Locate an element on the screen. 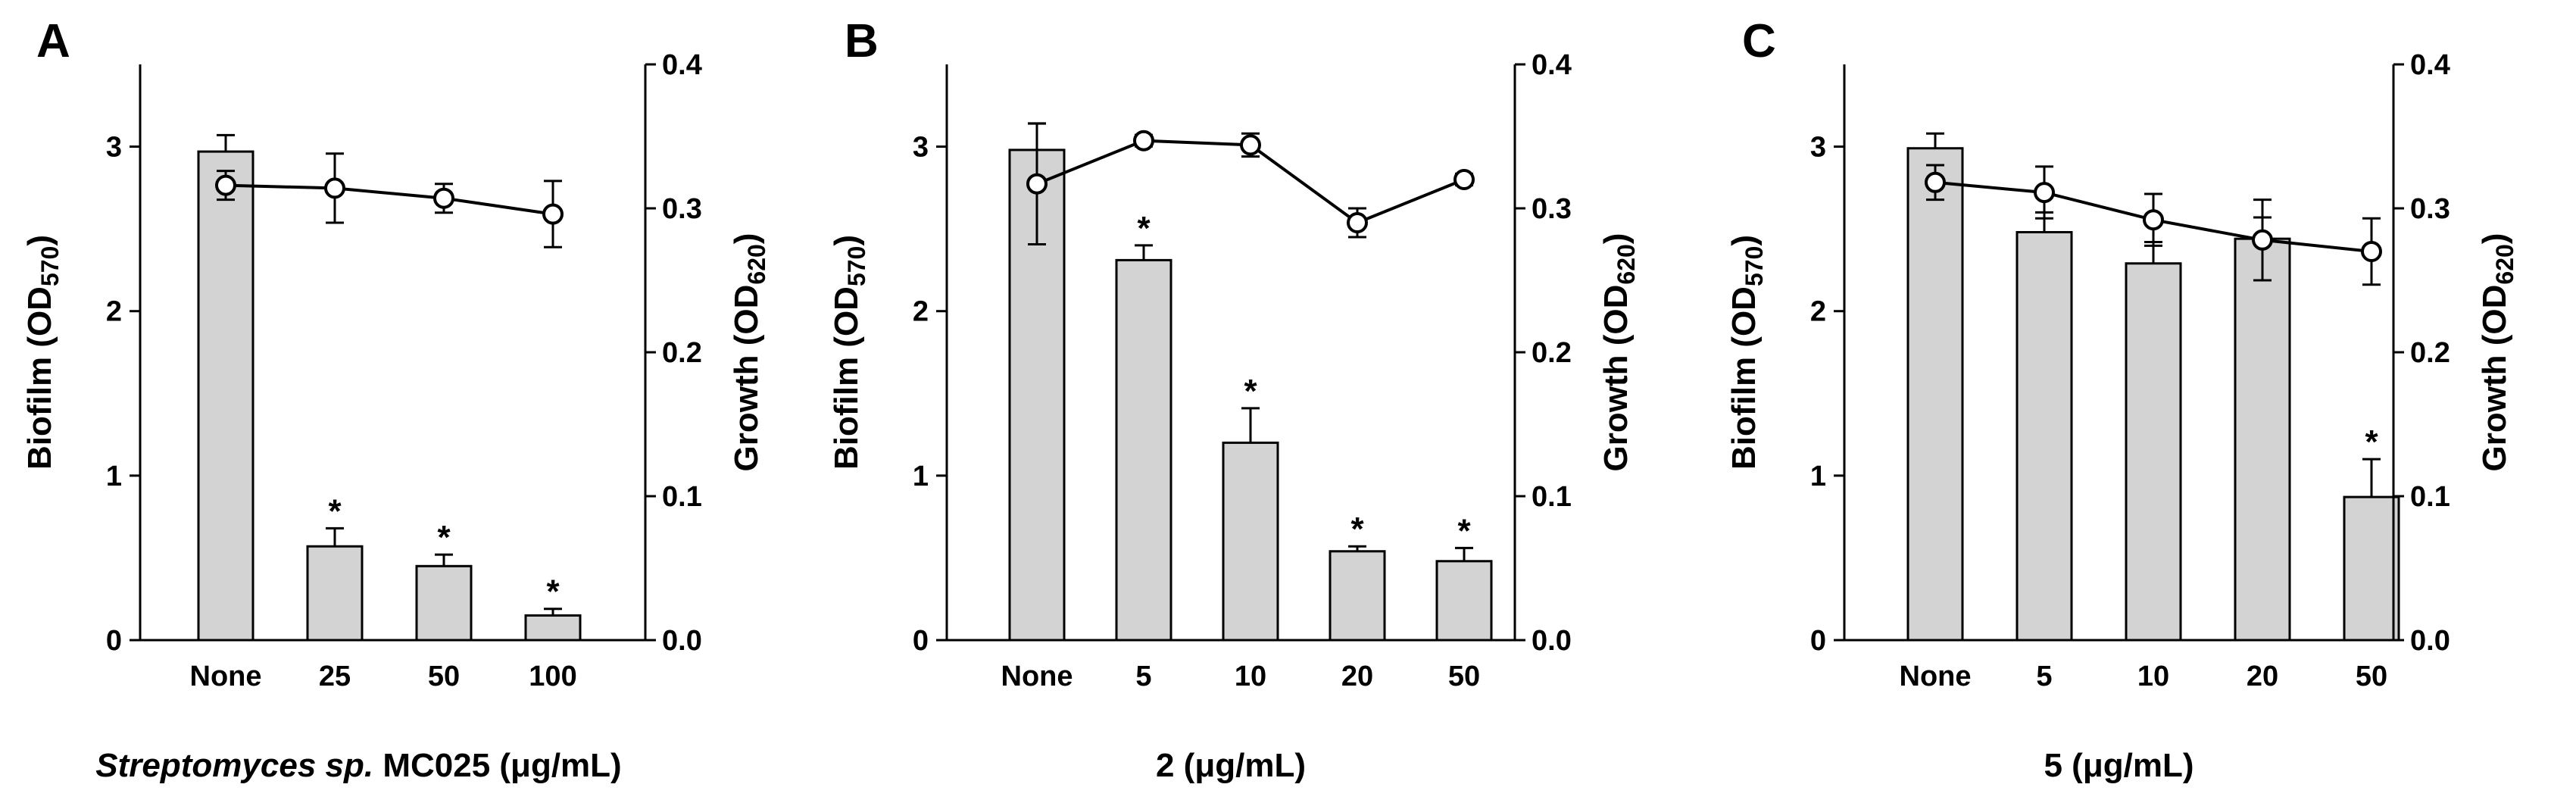 The image size is (2576, 803). x-axis-title-part: 2 (μg/mL) is located at coordinates (1231, 765).